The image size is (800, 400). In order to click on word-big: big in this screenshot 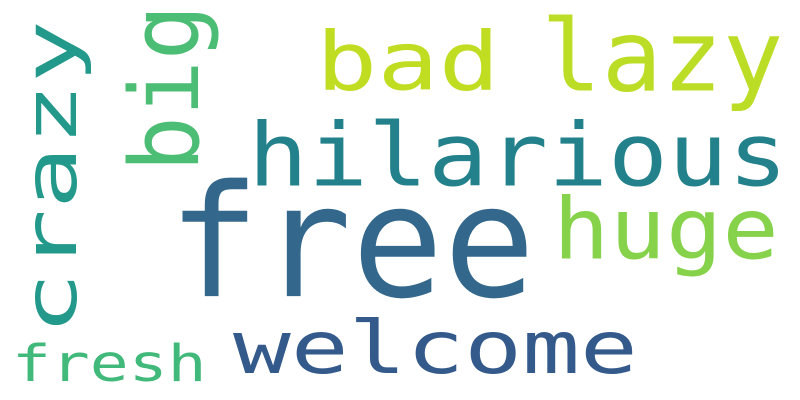, I will do `click(165, 88)`.